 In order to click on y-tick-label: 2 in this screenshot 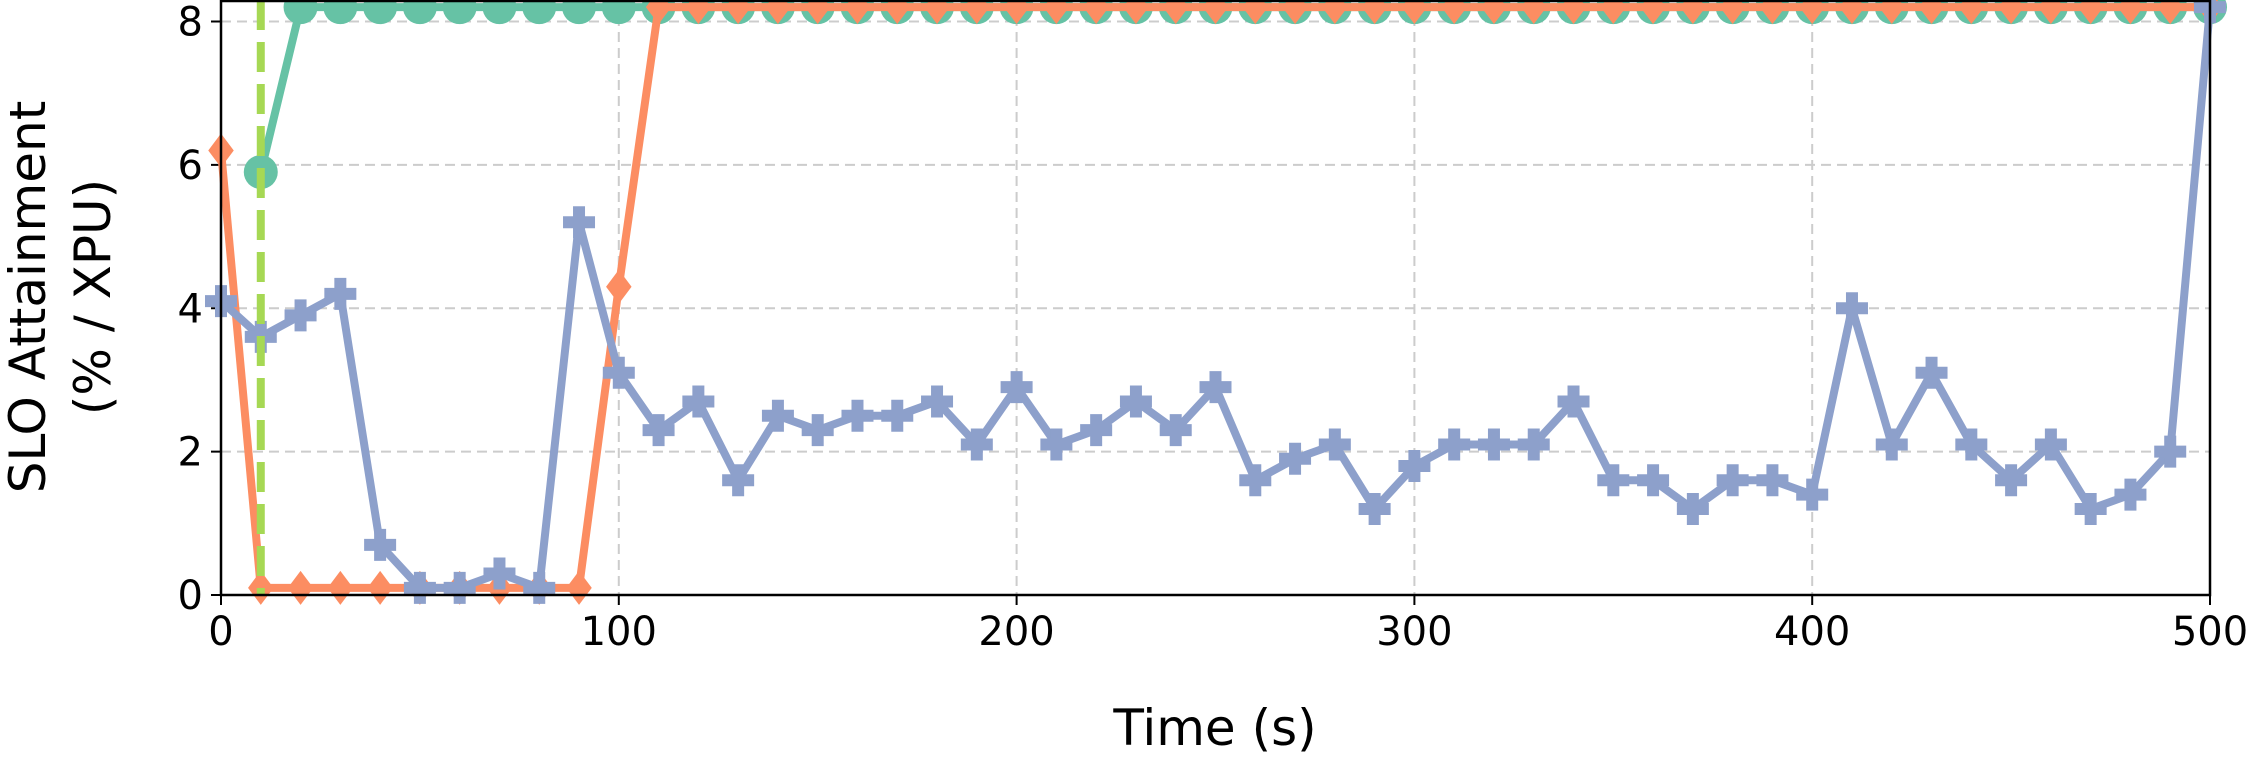, I will do `click(190, 453)`.